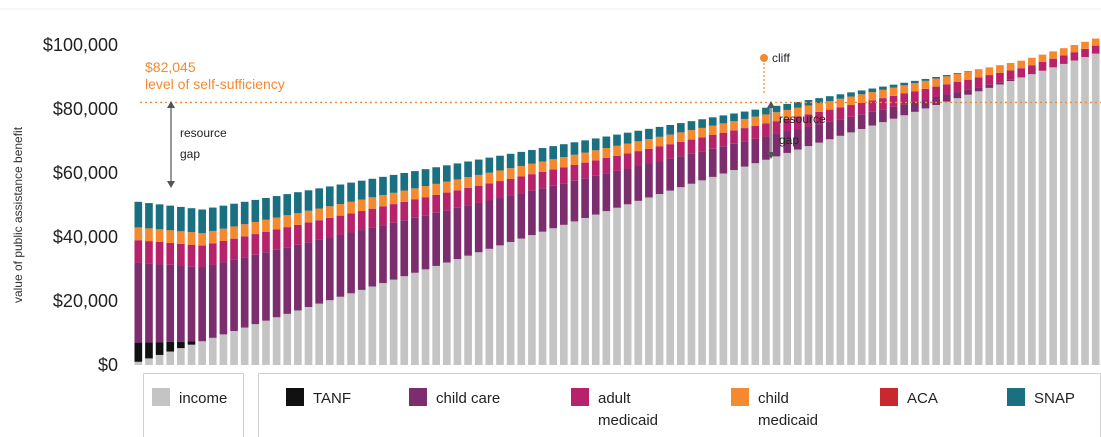 Image resolution: width=1101 pixels, height=437 pixels. Describe the element at coordinates (171, 104) in the screenshot. I see `resource-gap-arrowhead-1-top` at that location.